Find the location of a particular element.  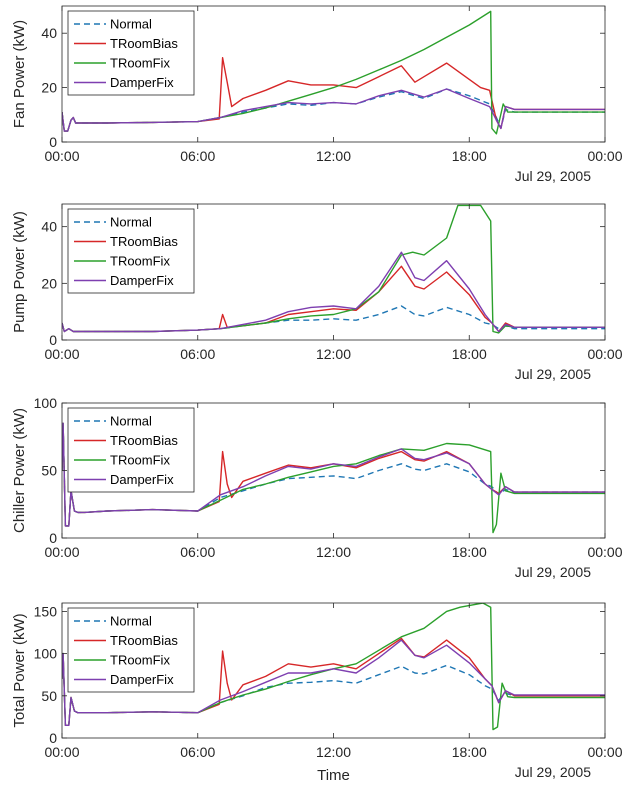

y-tick-label: 150 is located at coordinates (46, 611).